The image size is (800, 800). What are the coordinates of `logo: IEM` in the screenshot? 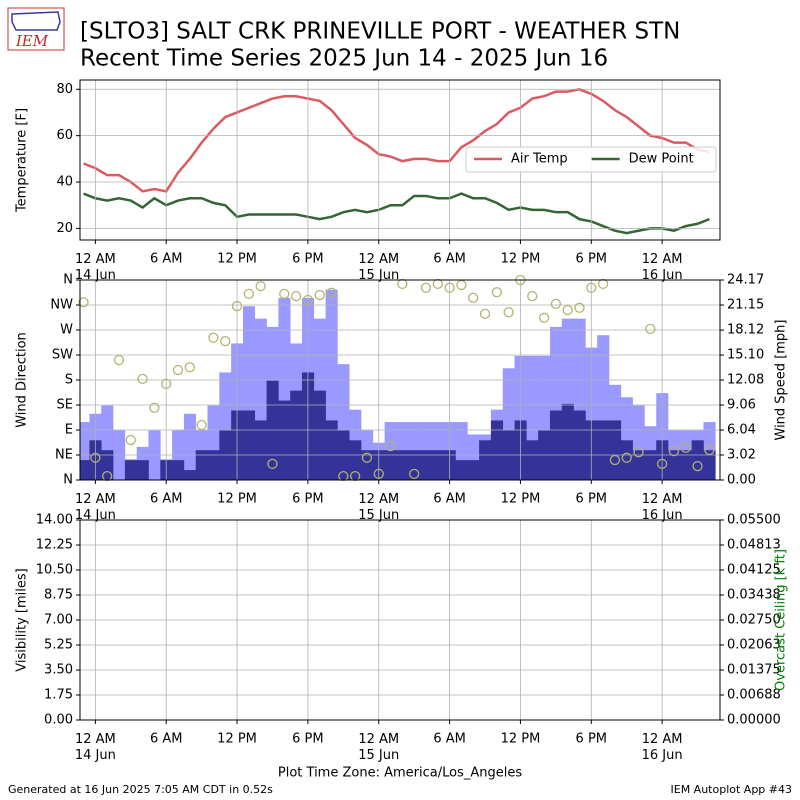 It's located at (36, 29).